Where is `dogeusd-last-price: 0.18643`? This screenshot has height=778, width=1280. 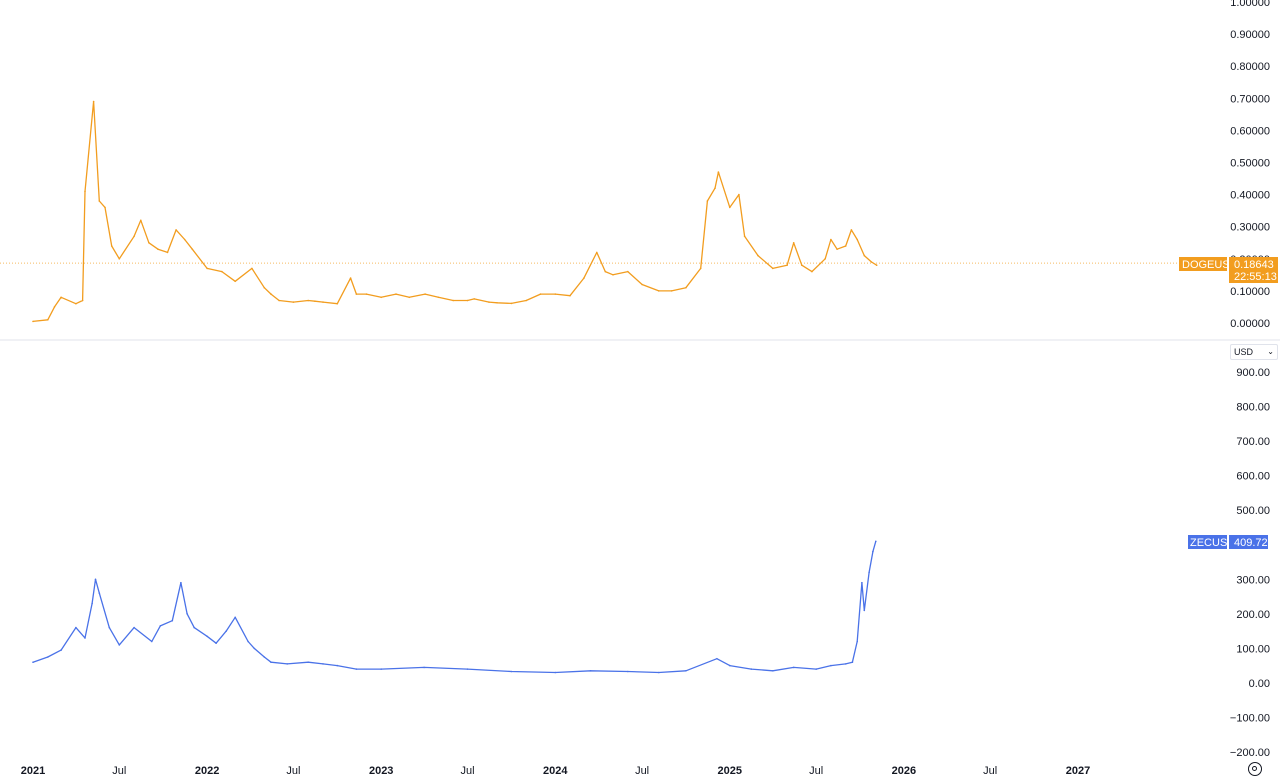
dogeusd-last-price: 0.18643 is located at coordinates (1254, 265).